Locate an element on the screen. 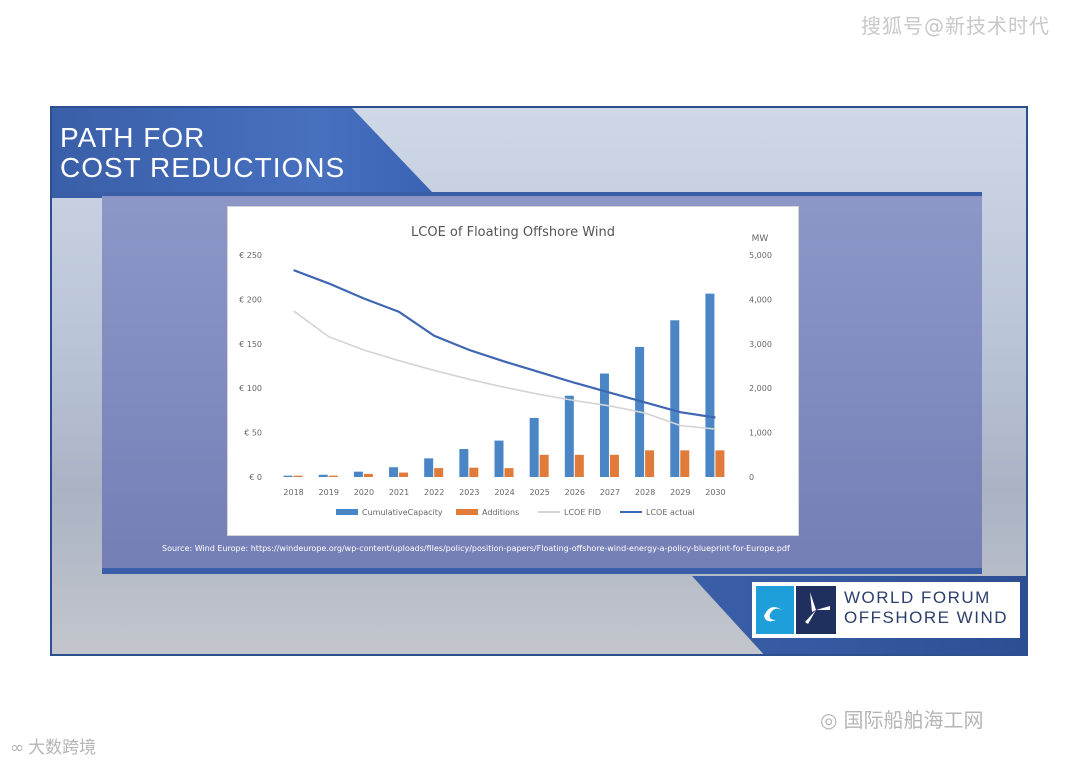 The width and height of the screenshot is (1080, 764). logo-text-line1: WORLD FORUM is located at coordinates (917, 597).